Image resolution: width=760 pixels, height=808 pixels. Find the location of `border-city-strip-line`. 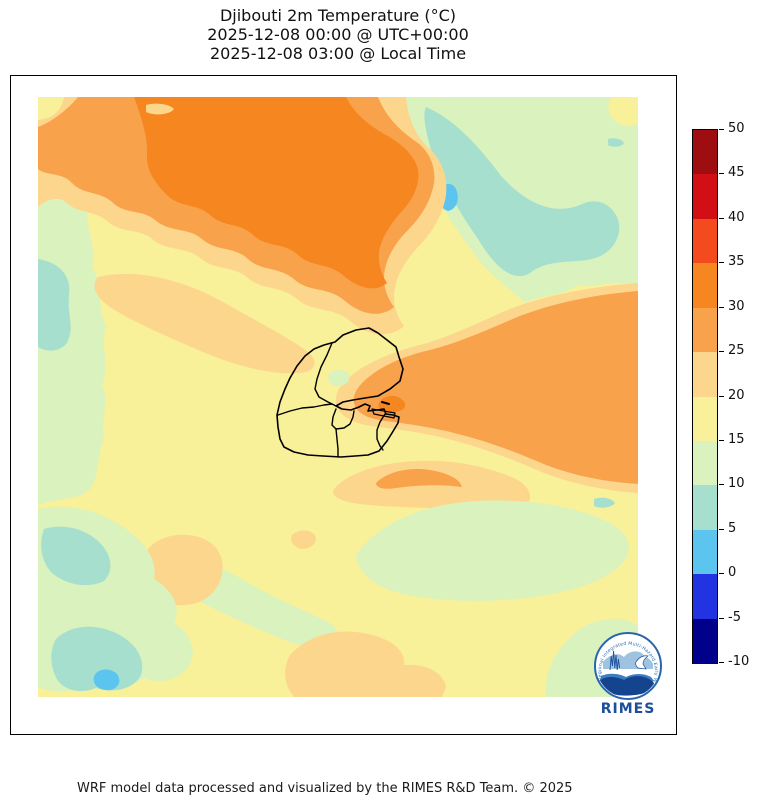

border-city-strip-line is located at coordinates (383, 413).